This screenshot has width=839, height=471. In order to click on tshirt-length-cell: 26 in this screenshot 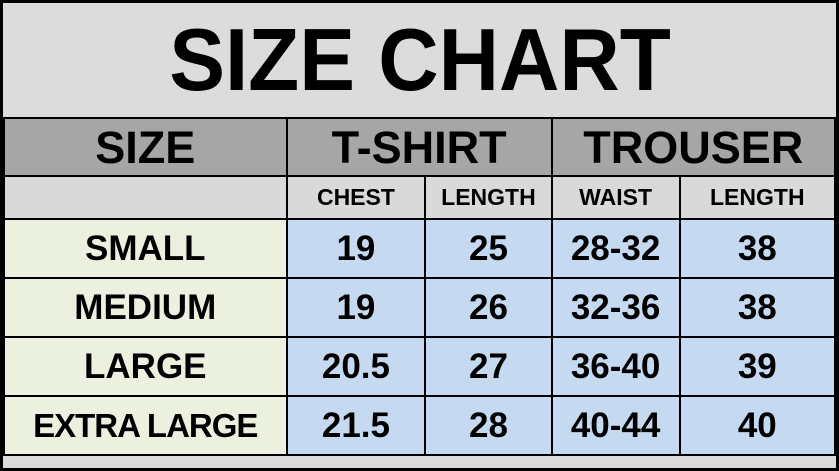, I will do `click(488, 307)`.